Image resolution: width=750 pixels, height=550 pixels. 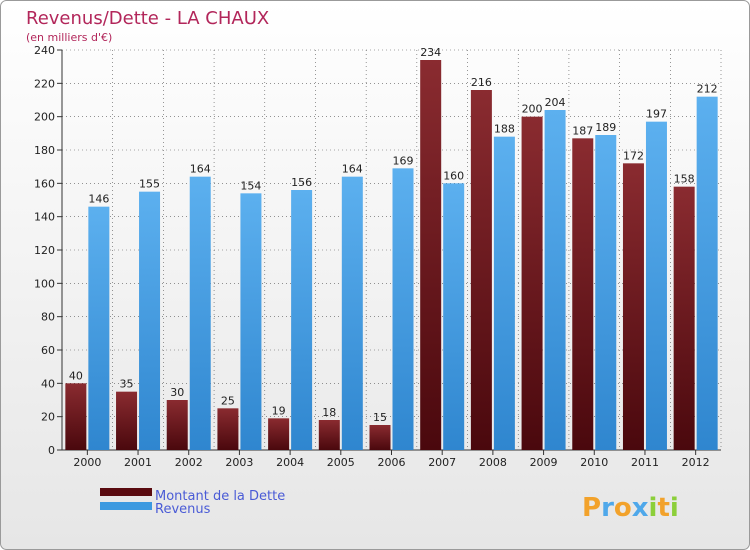 What do you see at coordinates (250, 185) in the screenshot?
I see `data-label-revenue: 154` at bounding box center [250, 185].